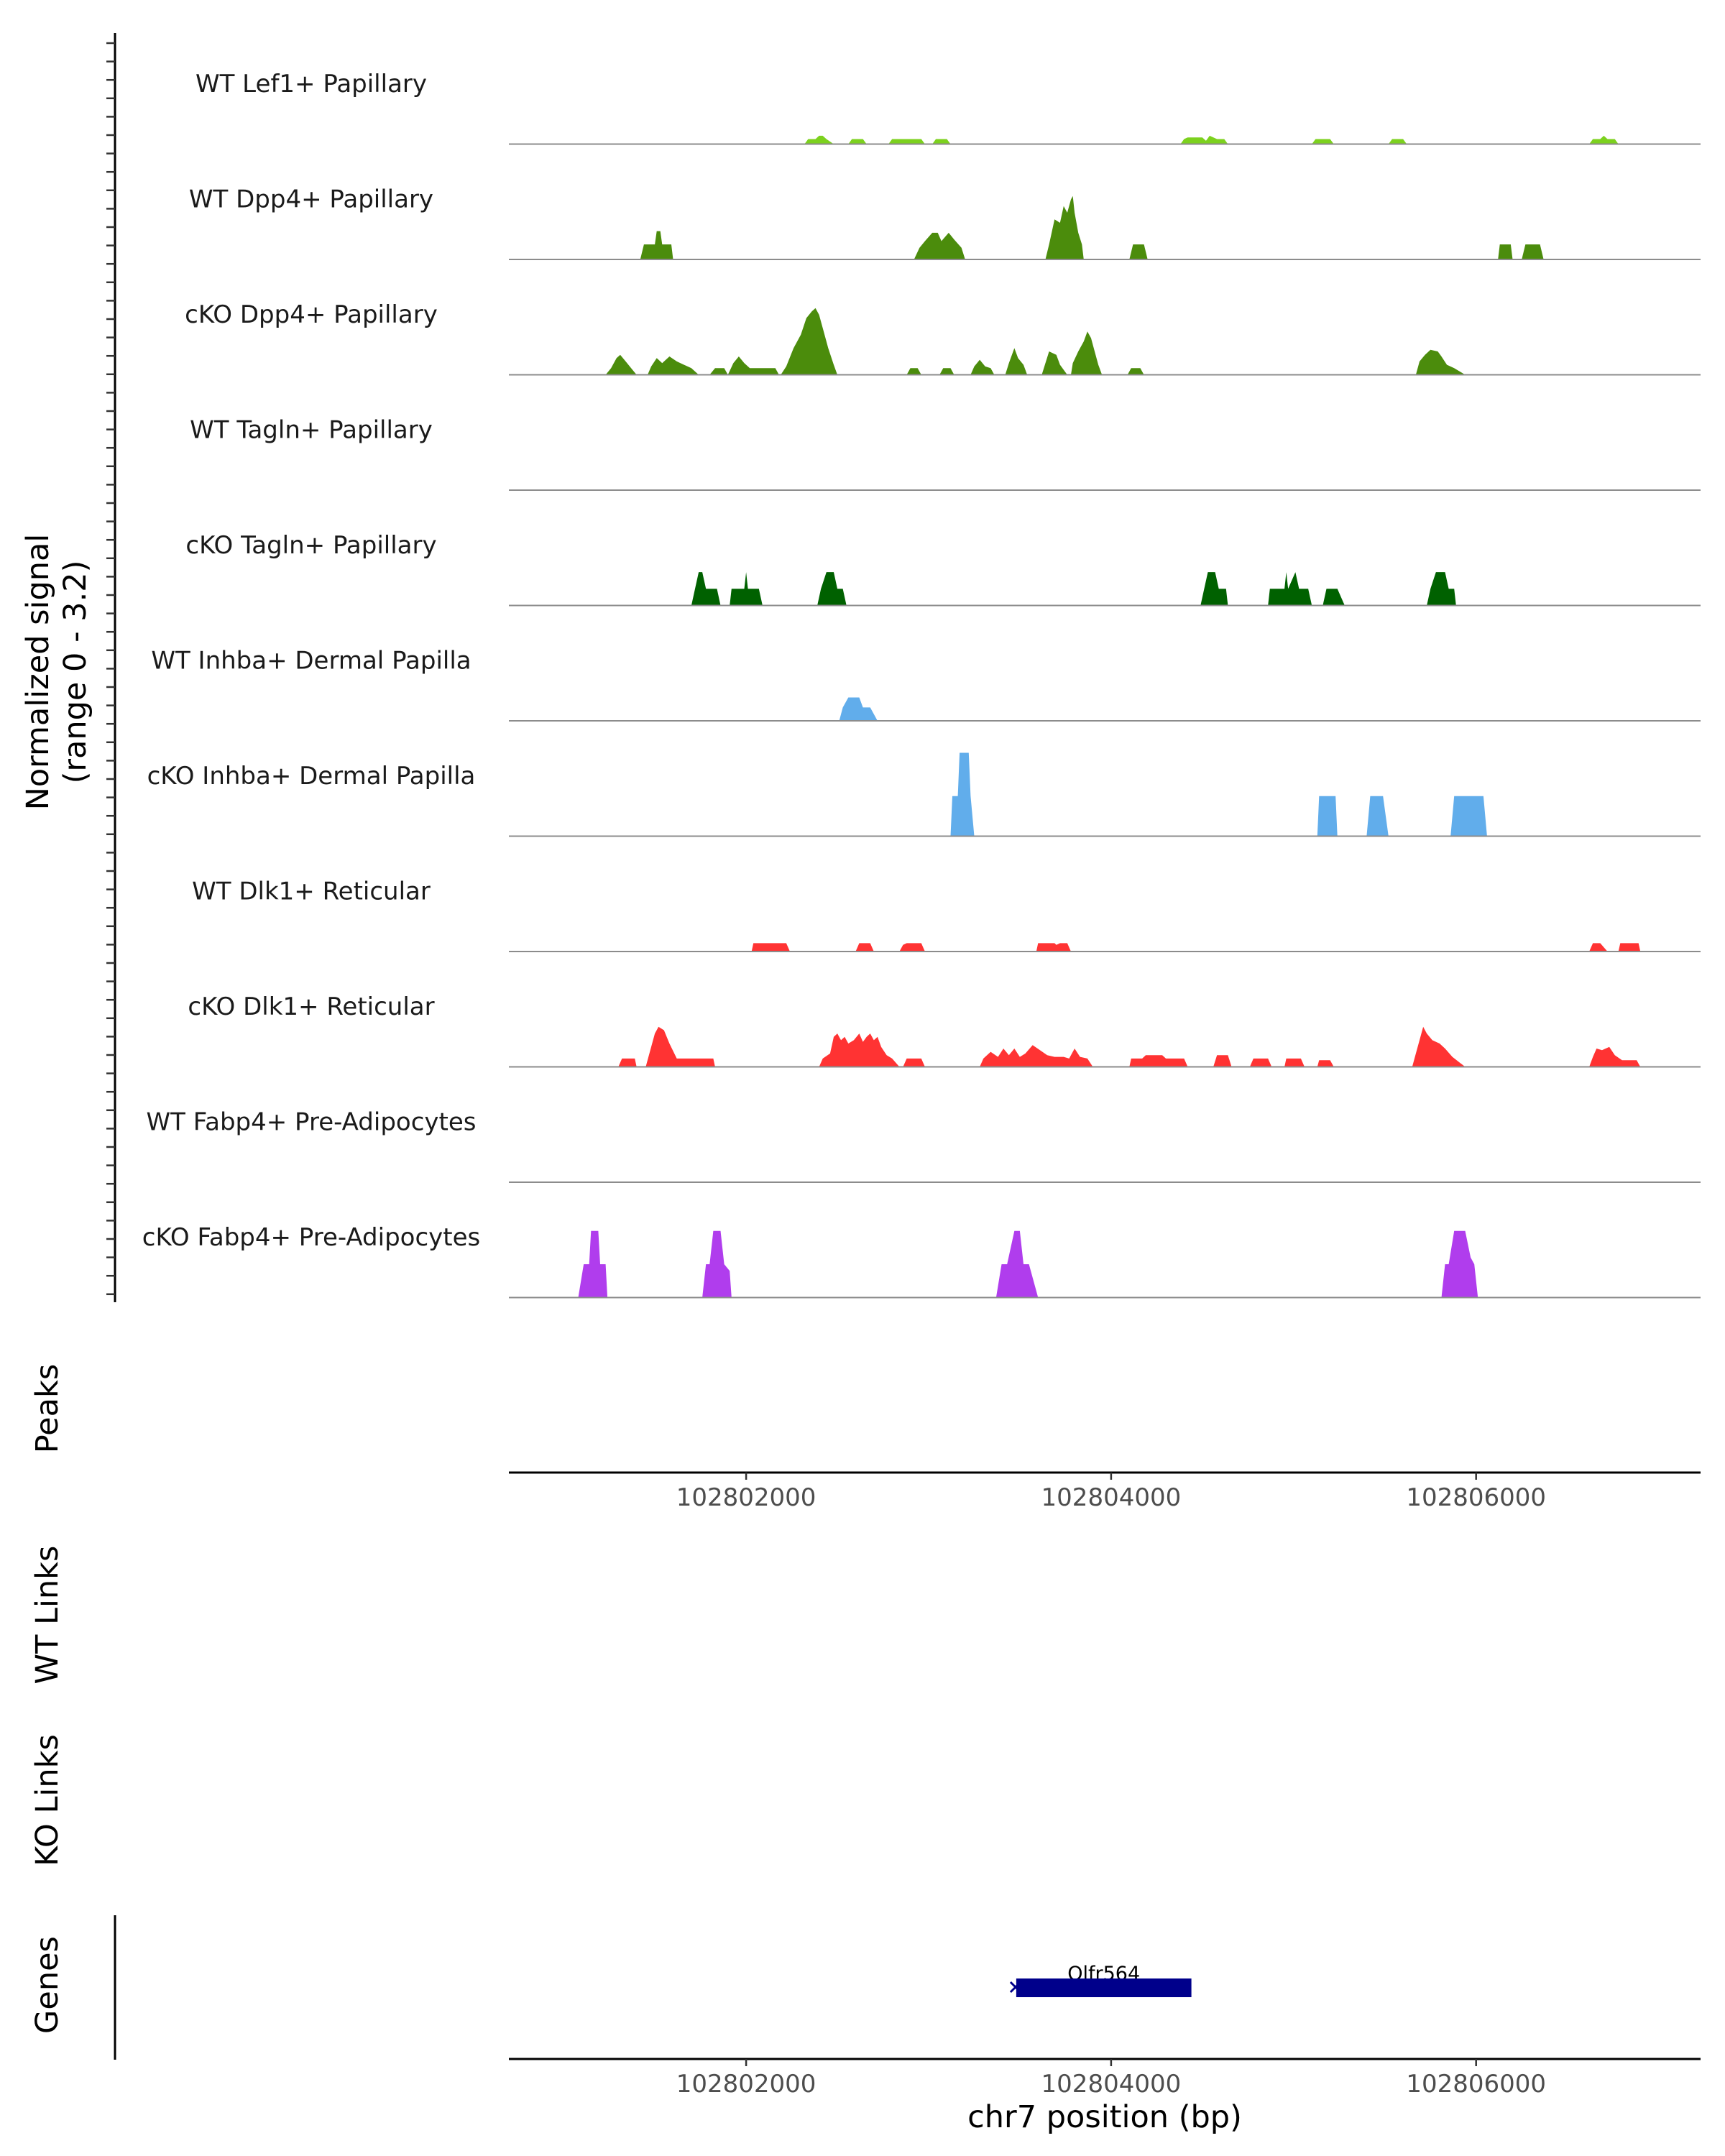 This screenshot has height=2156, width=1725. What do you see at coordinates (946, 914) in the screenshot?
I see `track-wt-dlk1-reticular: WT Dlk1+ Reticular` at bounding box center [946, 914].